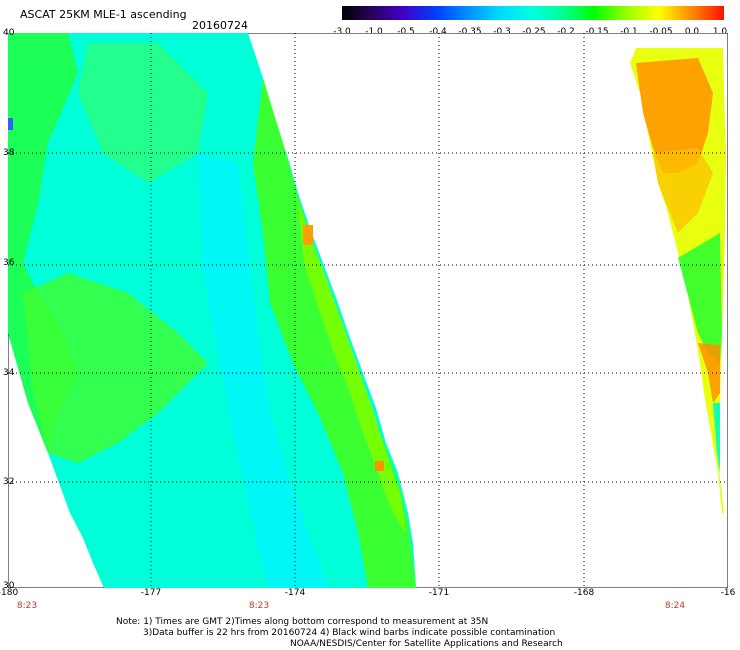  I want to click on color-scale-label: -0.3, so click(502, 32).